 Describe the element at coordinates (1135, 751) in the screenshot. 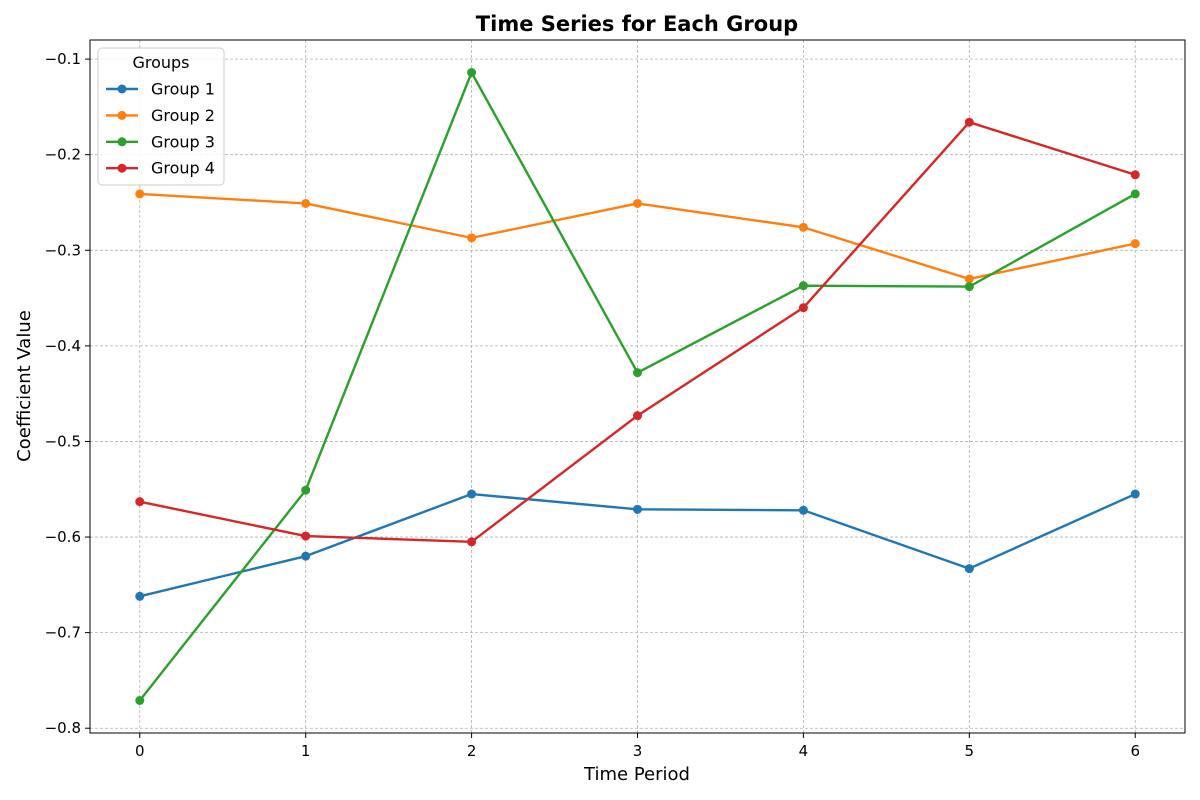

I see `x-tick-label: 6` at that location.